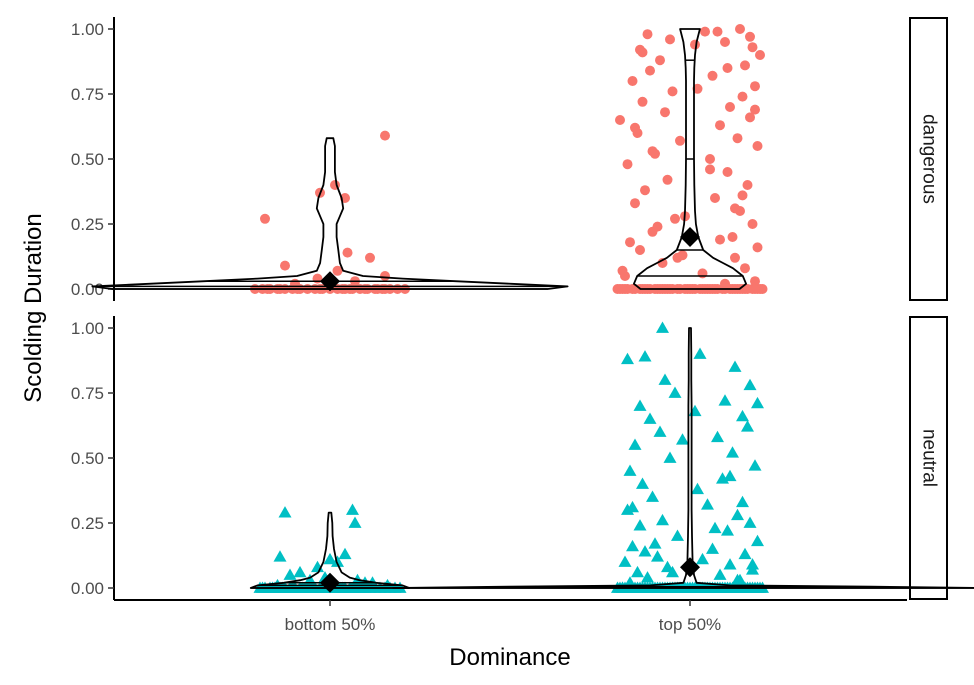 The width and height of the screenshot is (974, 685). What do you see at coordinates (330, 624) in the screenshot?
I see `x-tick-label: bottom 50%` at bounding box center [330, 624].